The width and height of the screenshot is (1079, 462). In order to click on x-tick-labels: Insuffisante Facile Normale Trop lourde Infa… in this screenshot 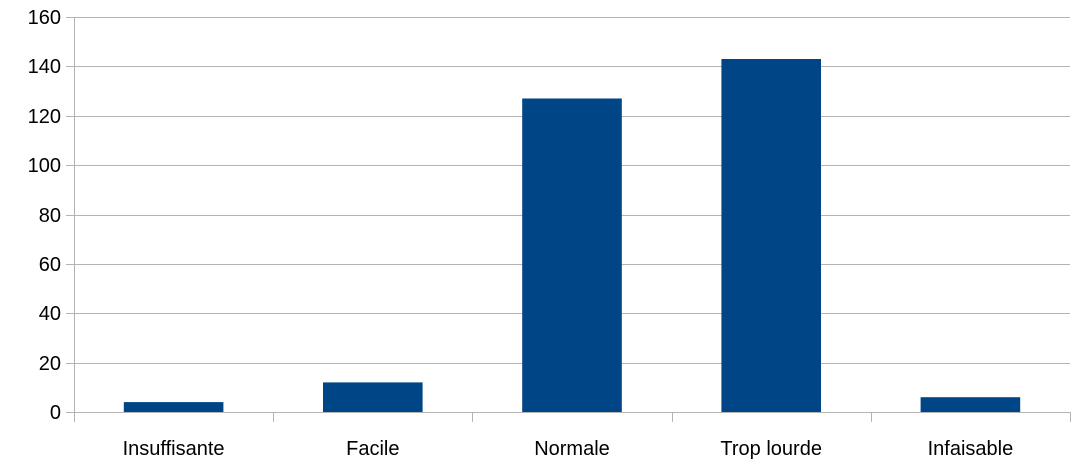, I will do `click(568, 449)`.